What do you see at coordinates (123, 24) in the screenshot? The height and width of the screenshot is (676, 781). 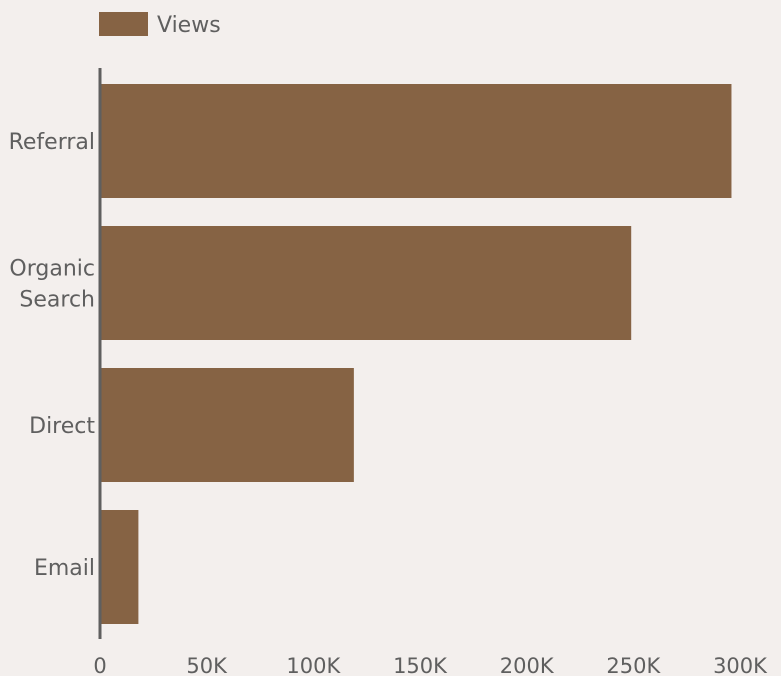 I see `legend-swatch-views` at bounding box center [123, 24].